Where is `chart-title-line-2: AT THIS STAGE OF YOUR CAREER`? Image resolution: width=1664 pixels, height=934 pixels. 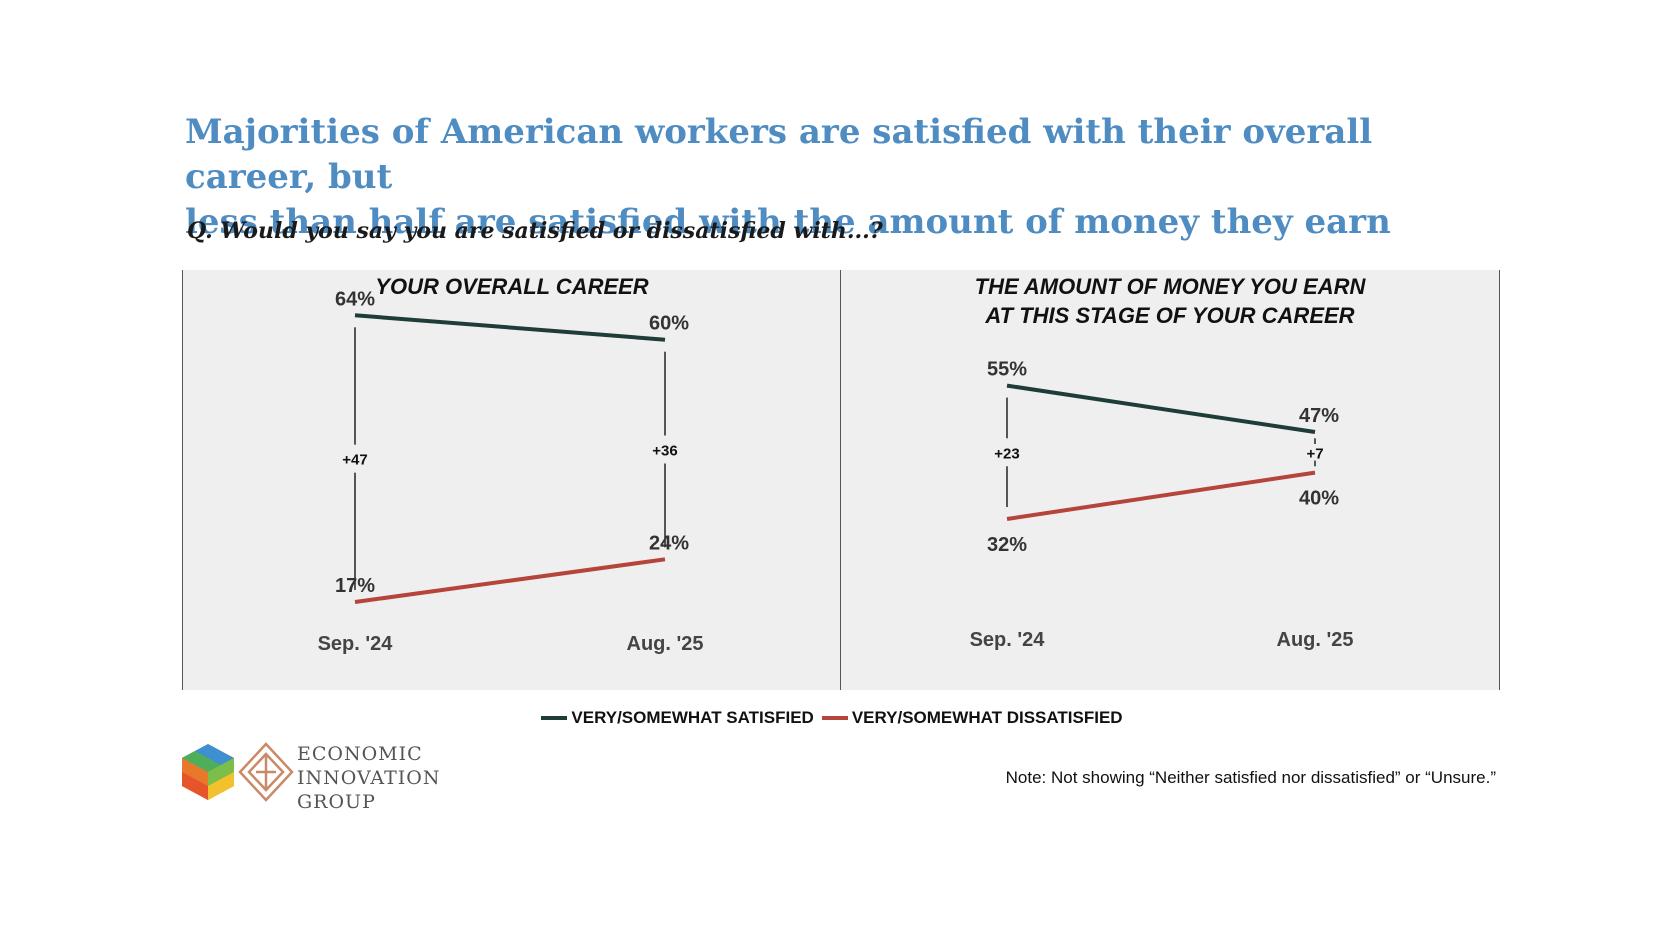
chart-title-line-2: AT THIS STAGE OF YOUR CAREER is located at coordinates (1169, 315).